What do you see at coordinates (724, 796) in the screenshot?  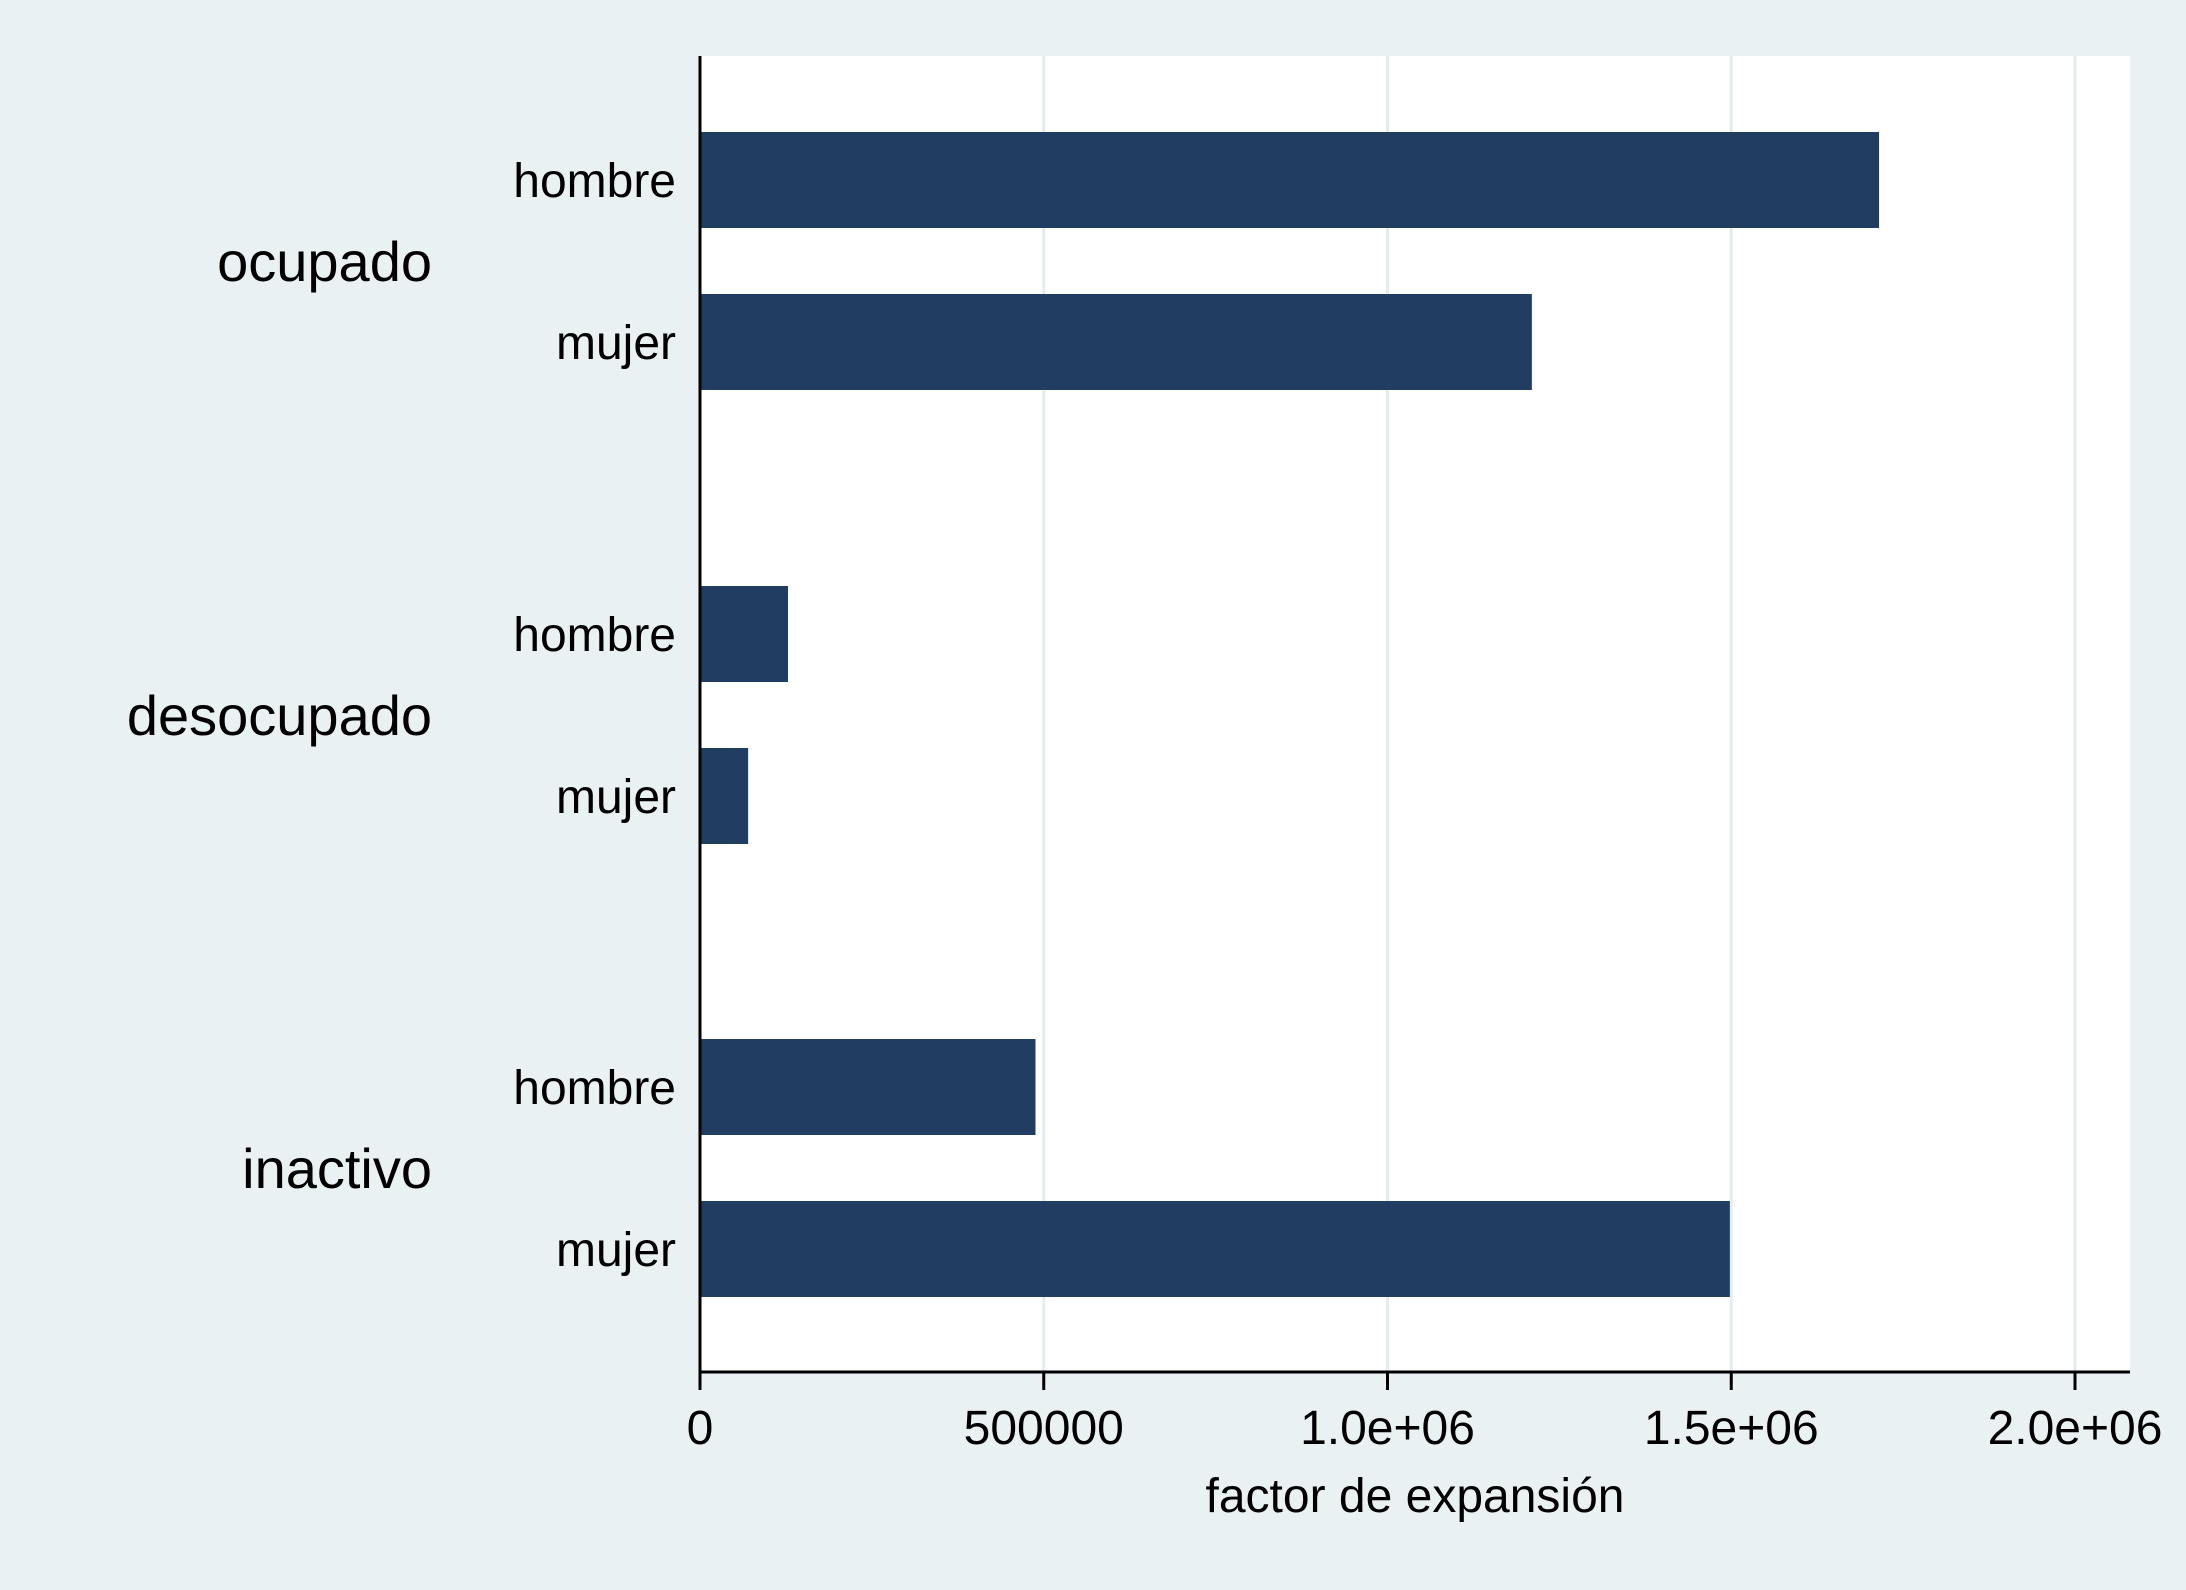 I see `bar-desocupado-mujer` at bounding box center [724, 796].